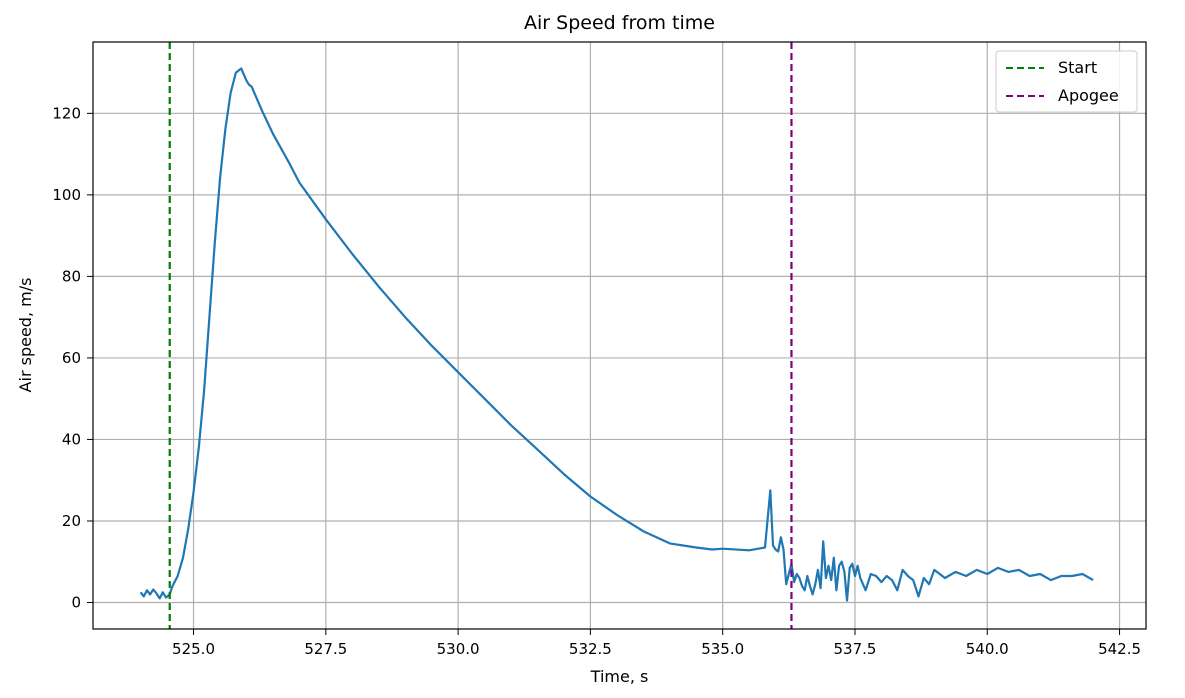 Image resolution: width=1185 pixels, height=698 pixels. I want to click on y-tick-label: 60, so click(71, 358).